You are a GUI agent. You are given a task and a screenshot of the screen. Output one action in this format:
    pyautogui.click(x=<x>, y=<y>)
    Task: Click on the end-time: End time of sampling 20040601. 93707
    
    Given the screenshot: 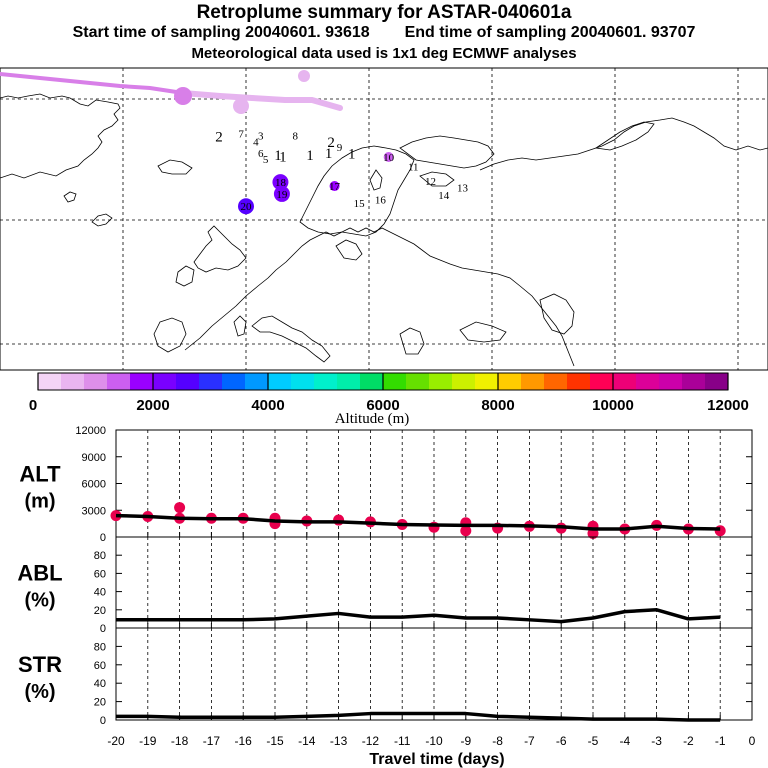 What is the action you would take?
    pyautogui.click(x=550, y=32)
    